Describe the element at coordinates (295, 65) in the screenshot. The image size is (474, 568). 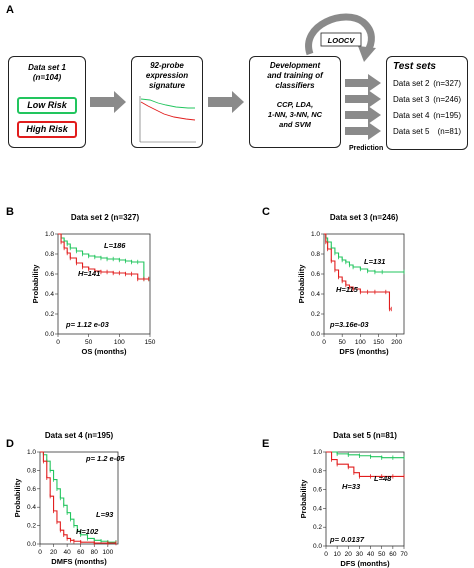
I see `classifier-line1: Development` at that location.